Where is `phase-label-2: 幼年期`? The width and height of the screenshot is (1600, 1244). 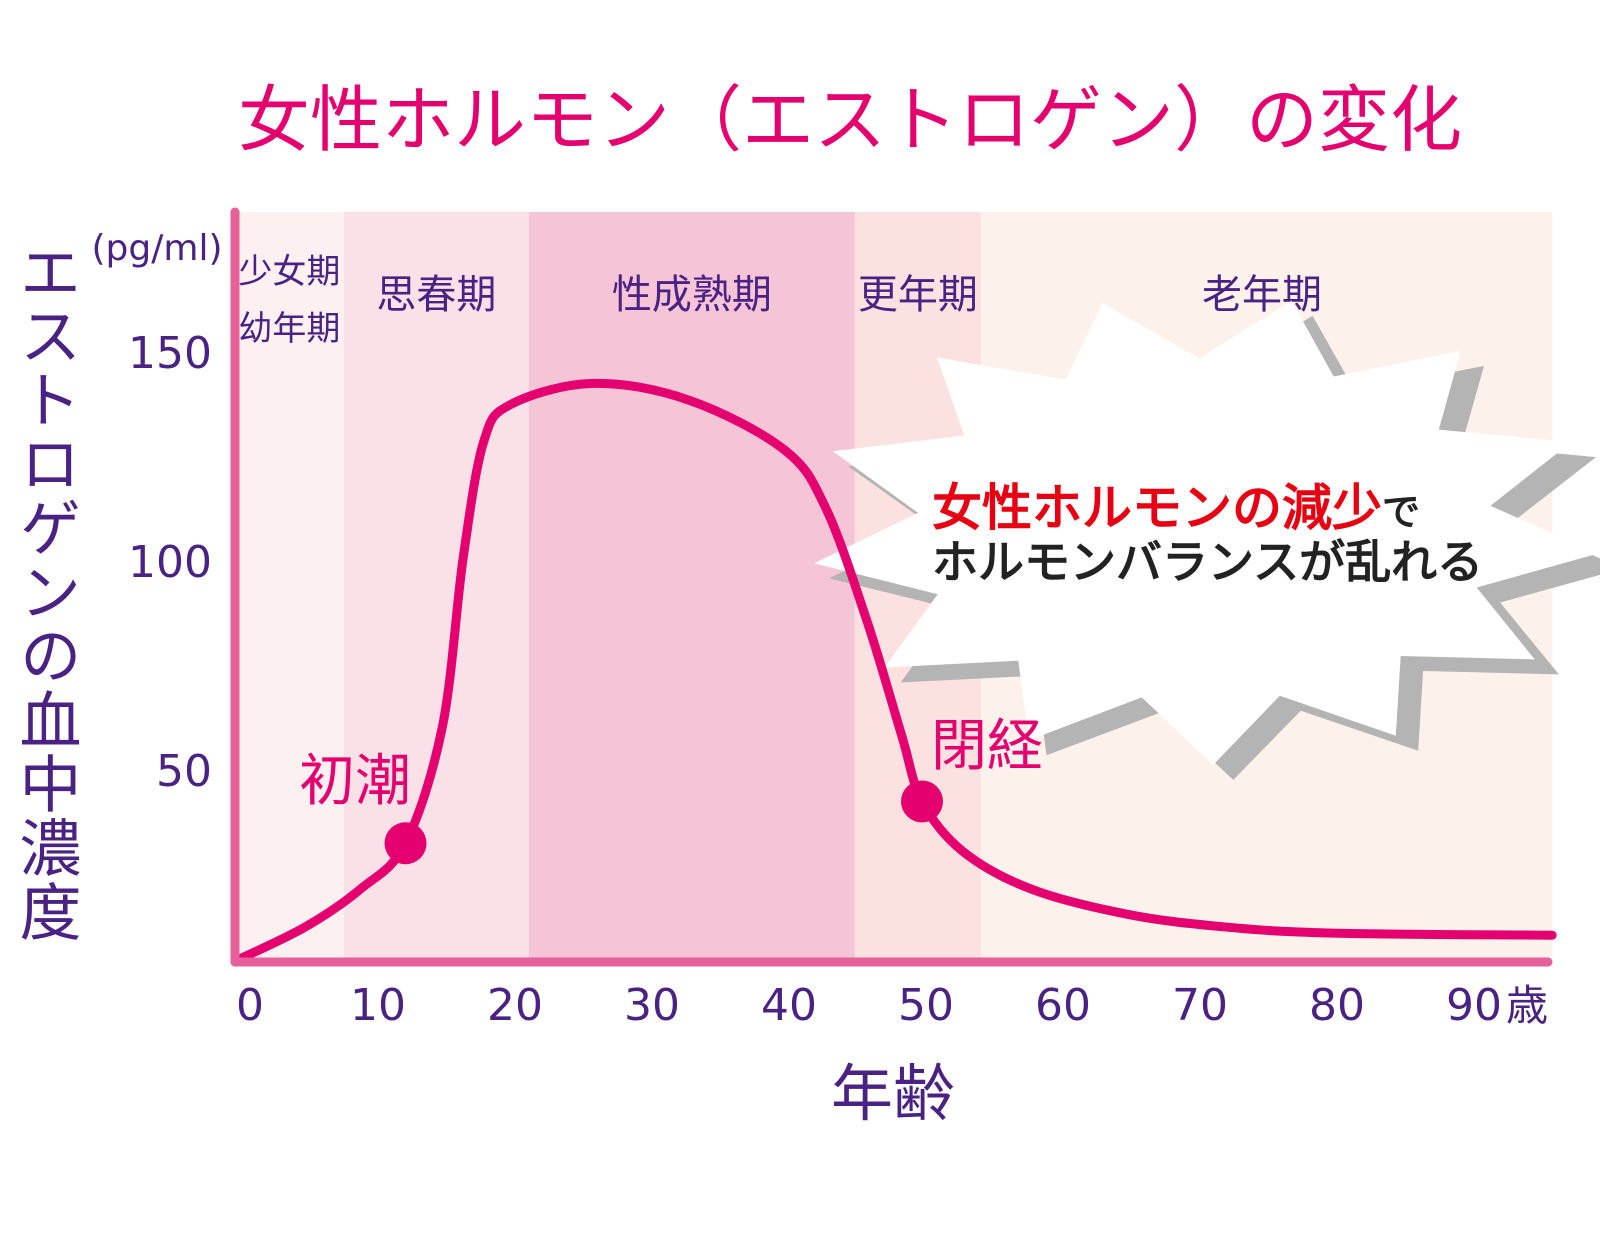
phase-label-2: 幼年期 is located at coordinates (289, 329).